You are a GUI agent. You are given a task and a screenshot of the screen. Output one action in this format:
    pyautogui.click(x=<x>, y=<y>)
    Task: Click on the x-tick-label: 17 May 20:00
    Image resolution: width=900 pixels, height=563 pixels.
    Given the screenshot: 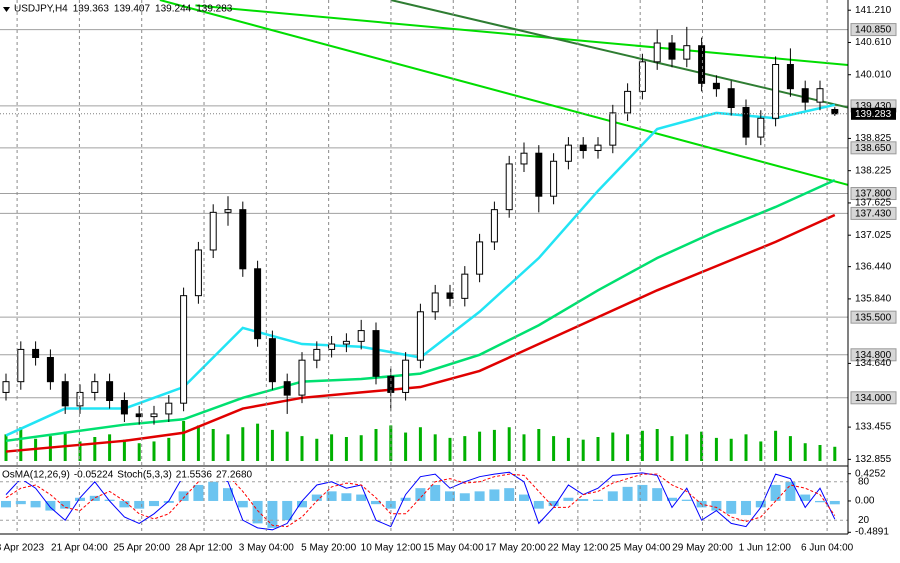 What is the action you would take?
    pyautogui.click(x=515, y=548)
    